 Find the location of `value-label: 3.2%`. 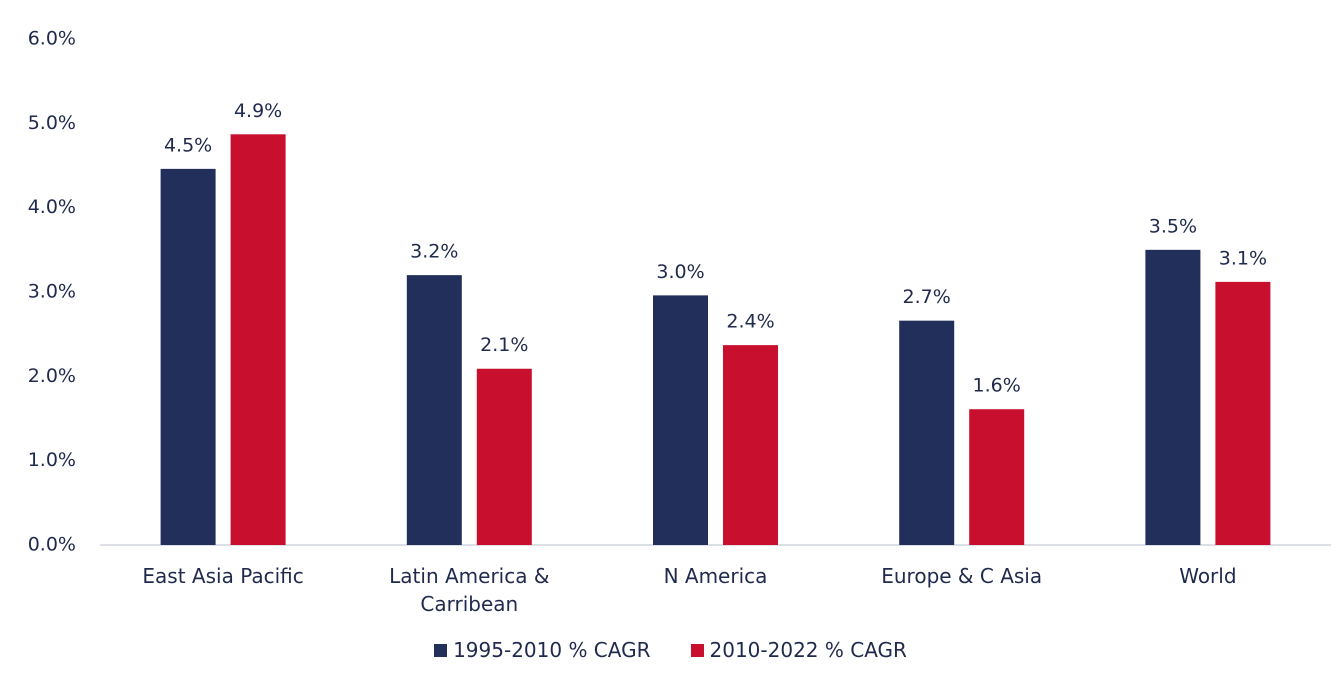

value-label: 3.2% is located at coordinates (434, 252).